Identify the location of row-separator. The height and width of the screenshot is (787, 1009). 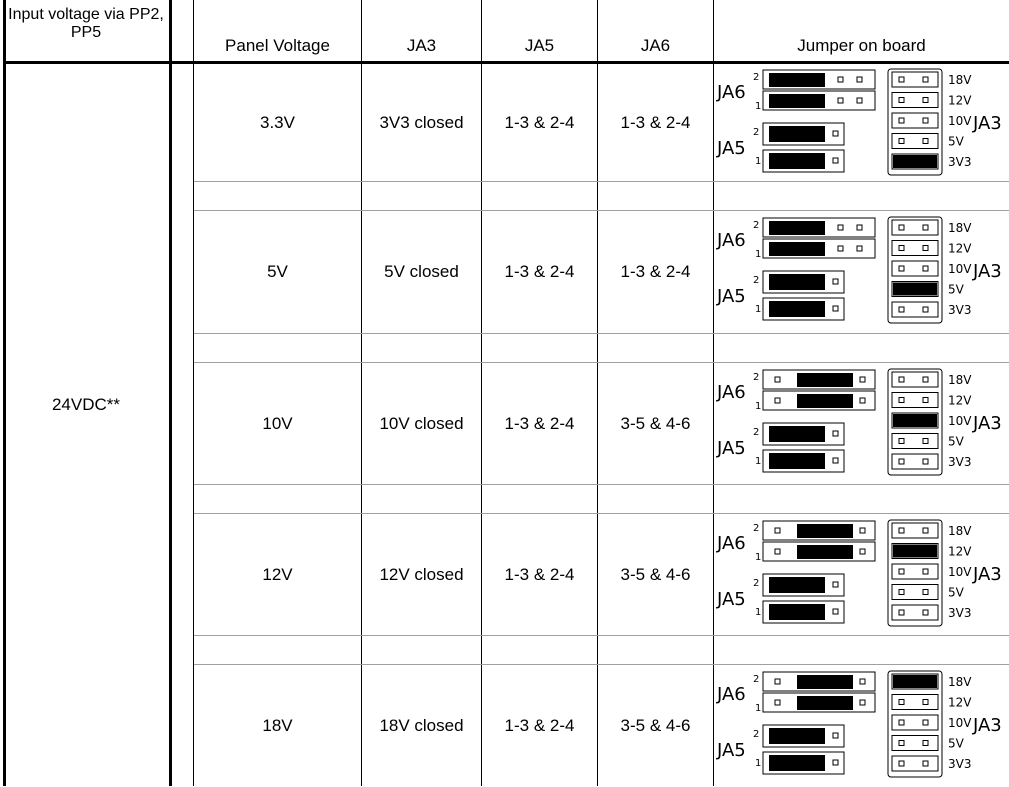
(601, 635).